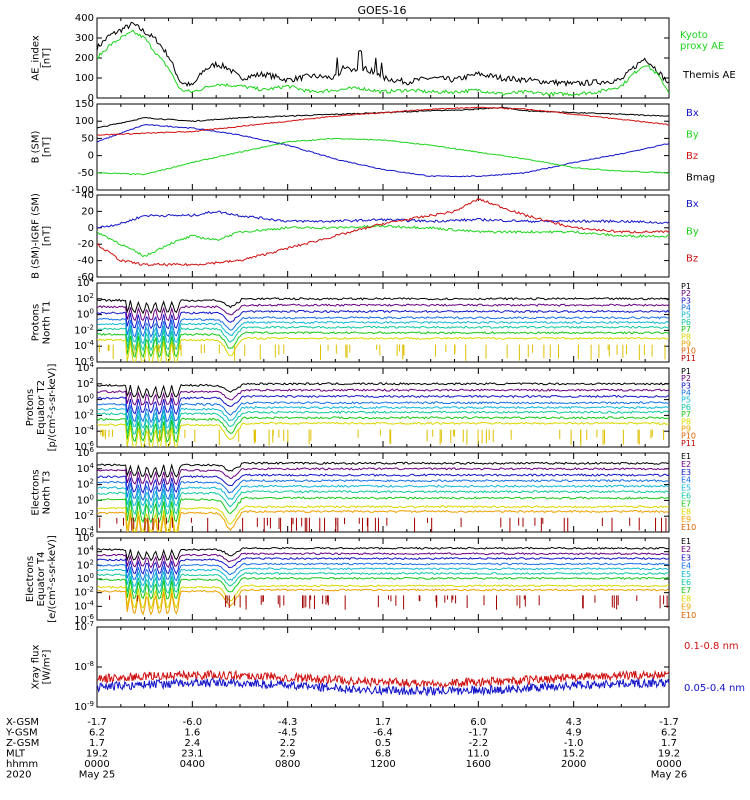 This screenshot has width=750, height=800. I want to click on legend-item: P7, so click(686, 329).